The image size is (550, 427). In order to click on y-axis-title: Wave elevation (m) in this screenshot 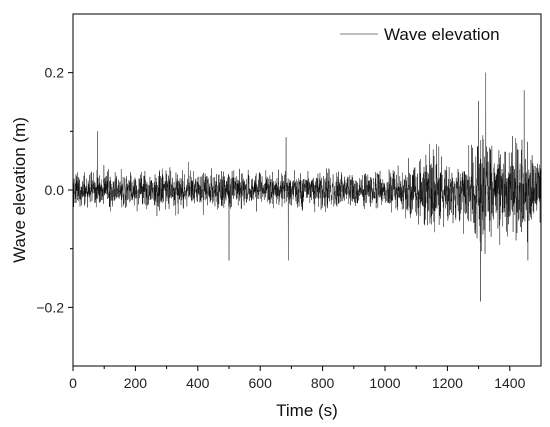, I will do `click(19, 190)`.